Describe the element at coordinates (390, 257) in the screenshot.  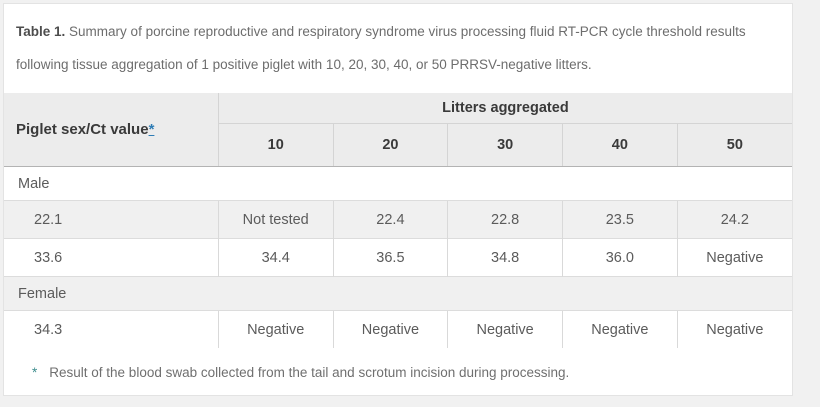
I see `result-cell: 36.5` at that location.